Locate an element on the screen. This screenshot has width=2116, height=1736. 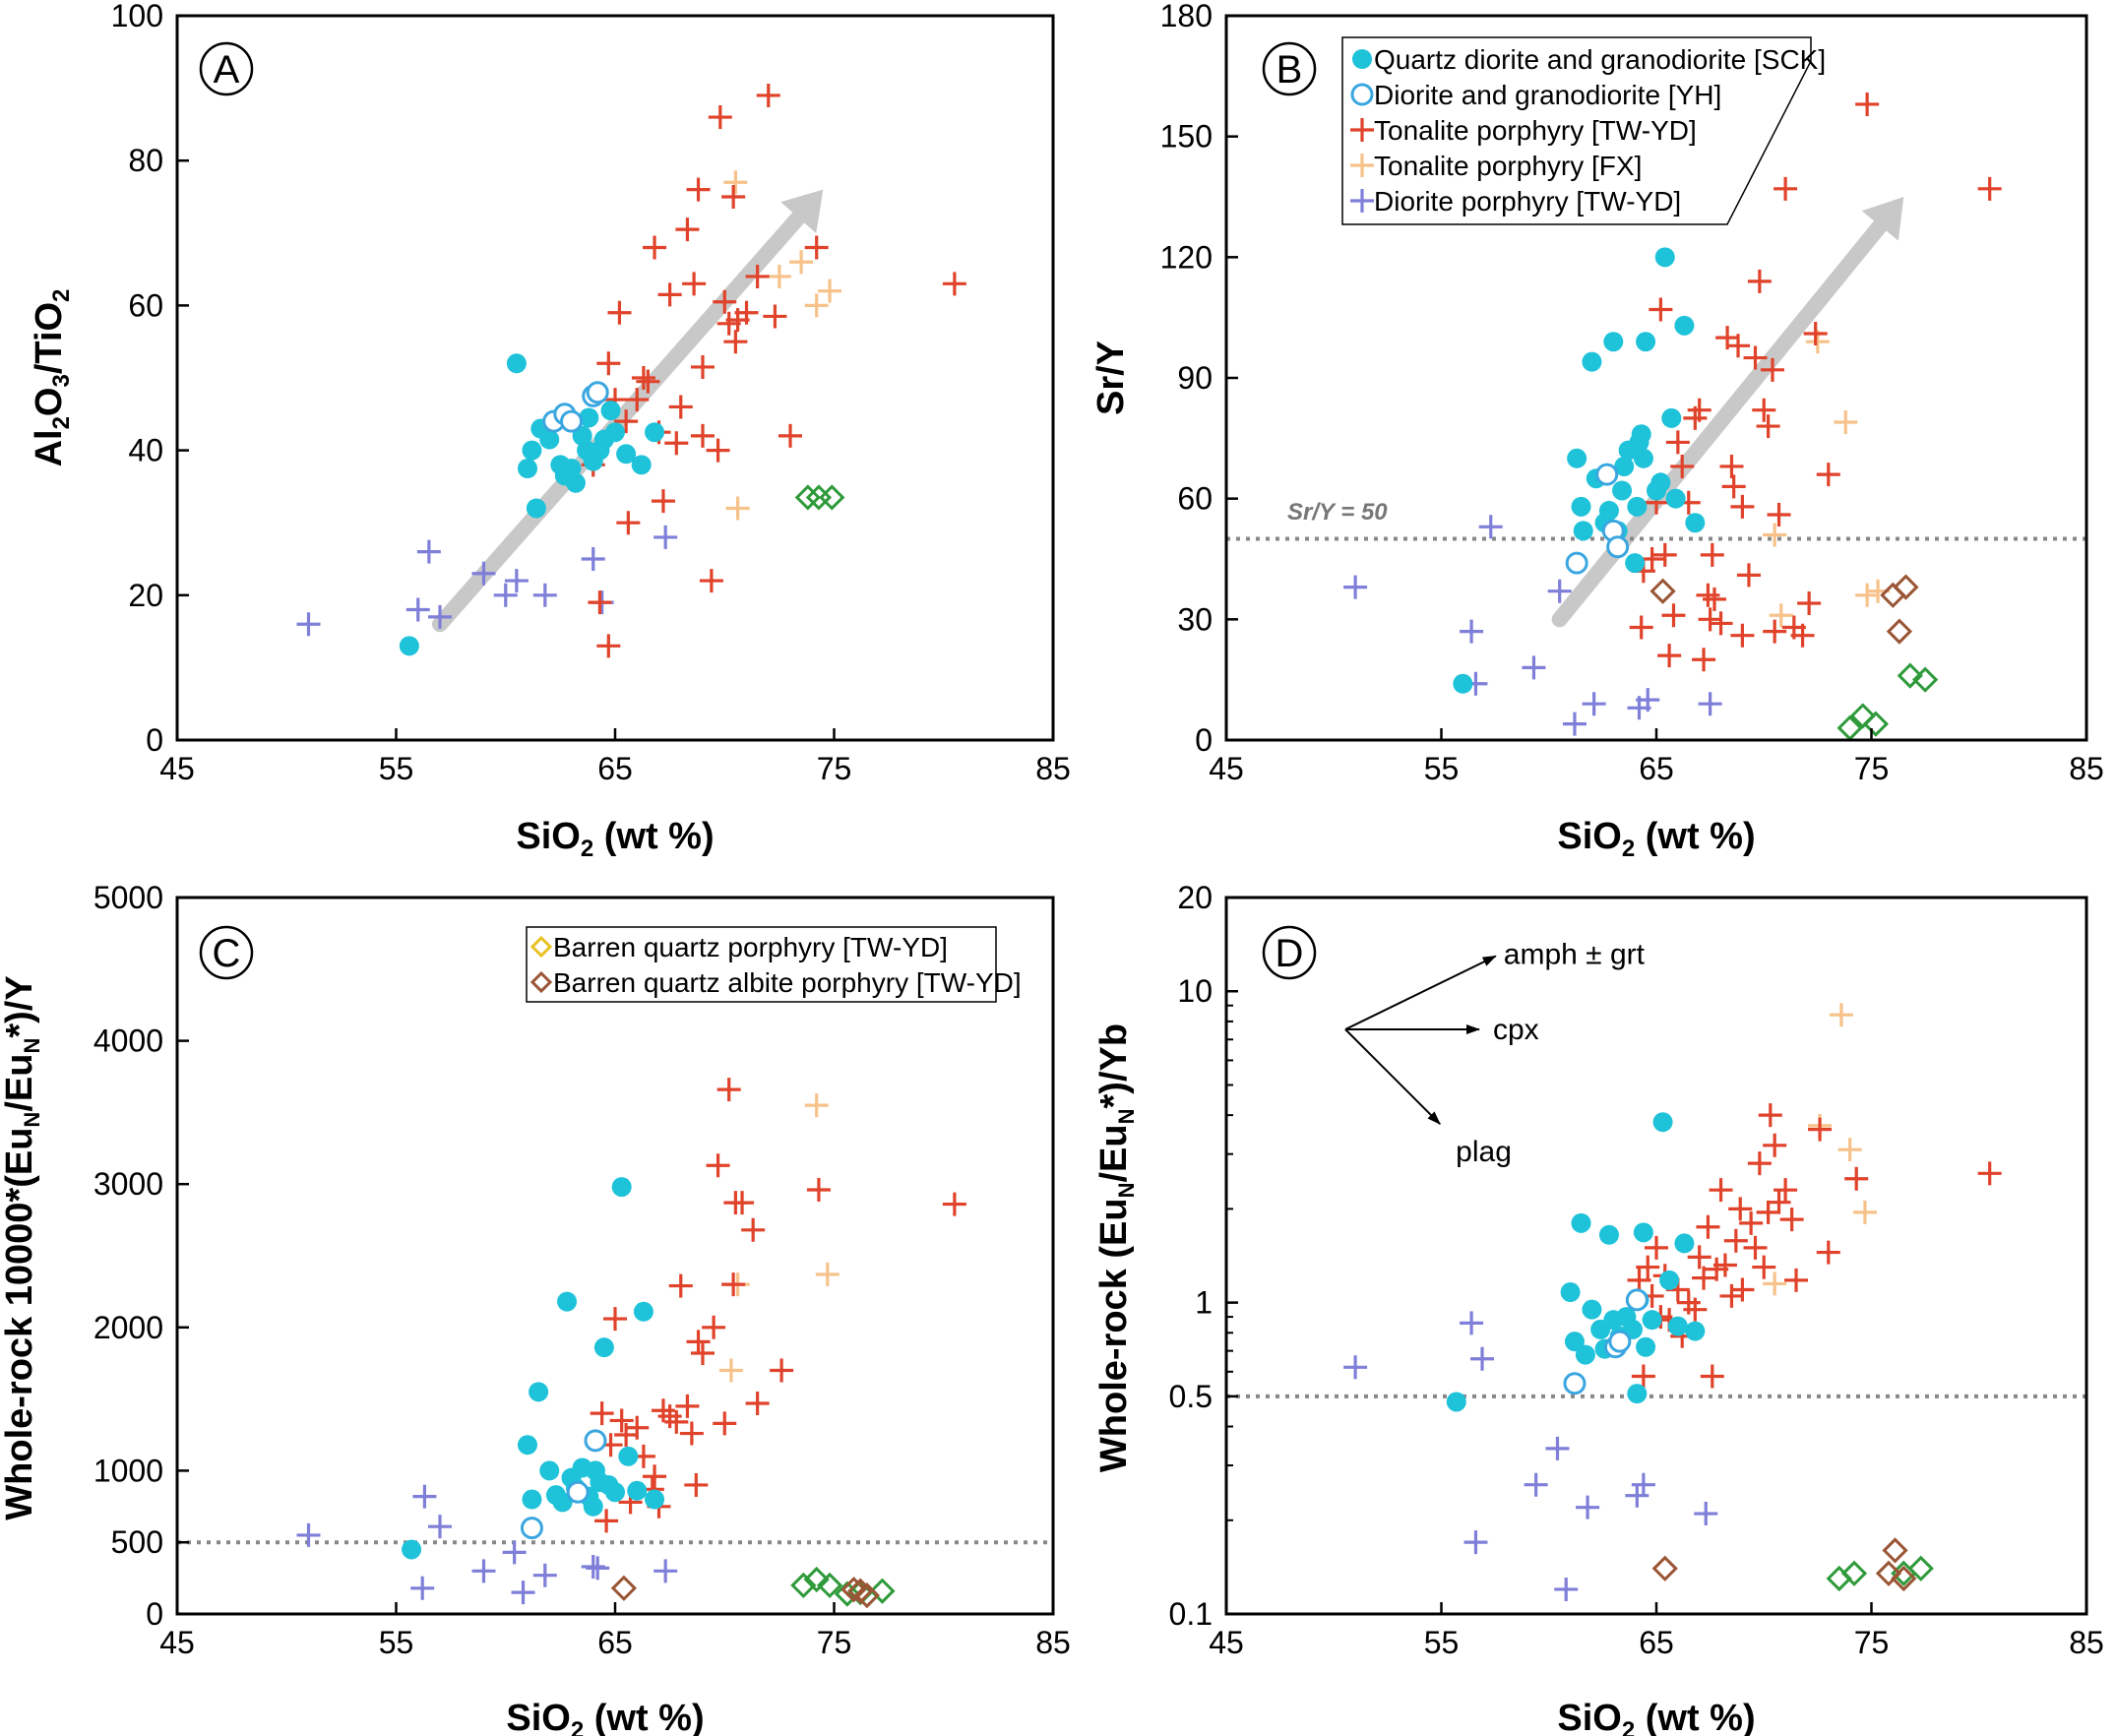
panel-c-series-twyd_diorite is located at coordinates (487, 1544).